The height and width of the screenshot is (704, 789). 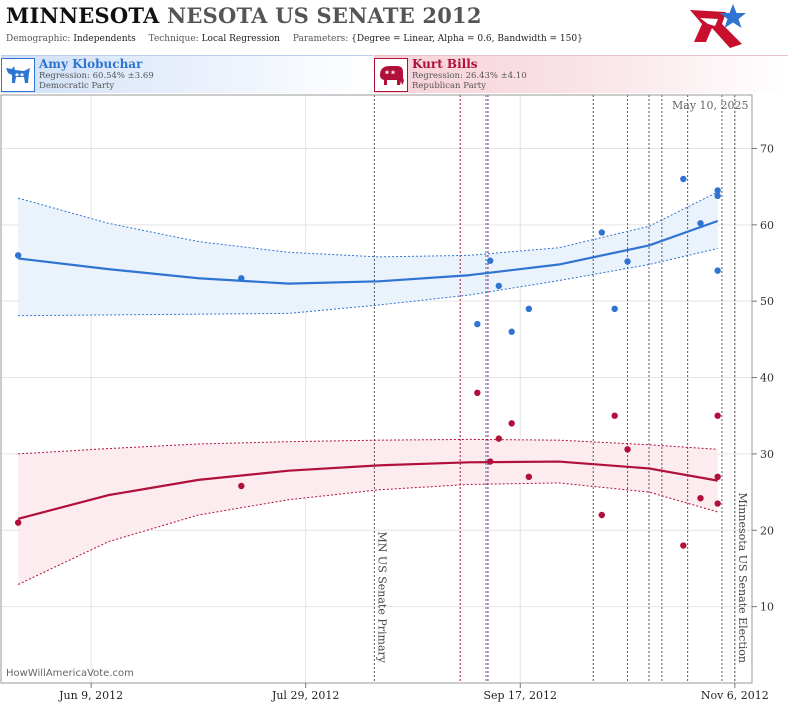 What do you see at coordinates (717, 26) in the screenshot?
I see `site-logo-icon` at bounding box center [717, 26].